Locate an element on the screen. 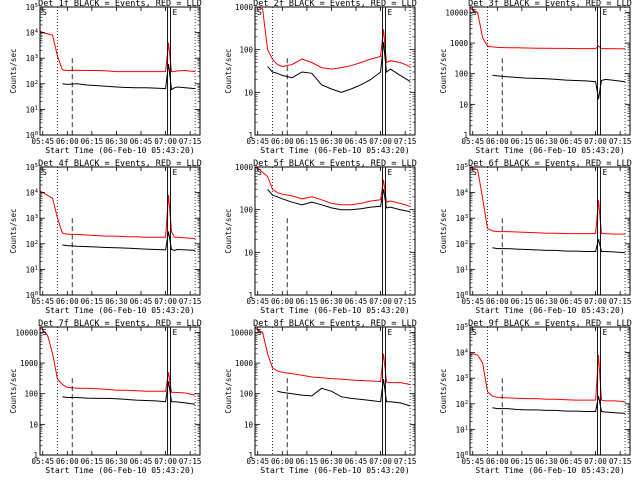 This screenshot has height=480, width=640. y-tick-label: 104 is located at coordinates (462, 193).